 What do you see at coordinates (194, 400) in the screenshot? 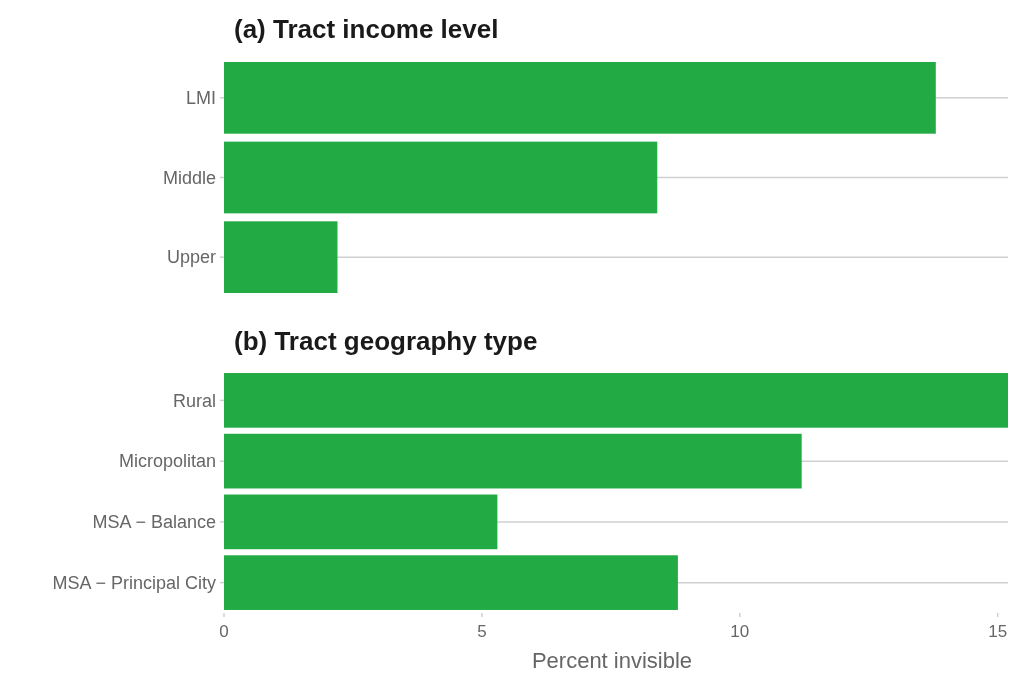
I see `y-tick-label: Rural` at bounding box center [194, 400].